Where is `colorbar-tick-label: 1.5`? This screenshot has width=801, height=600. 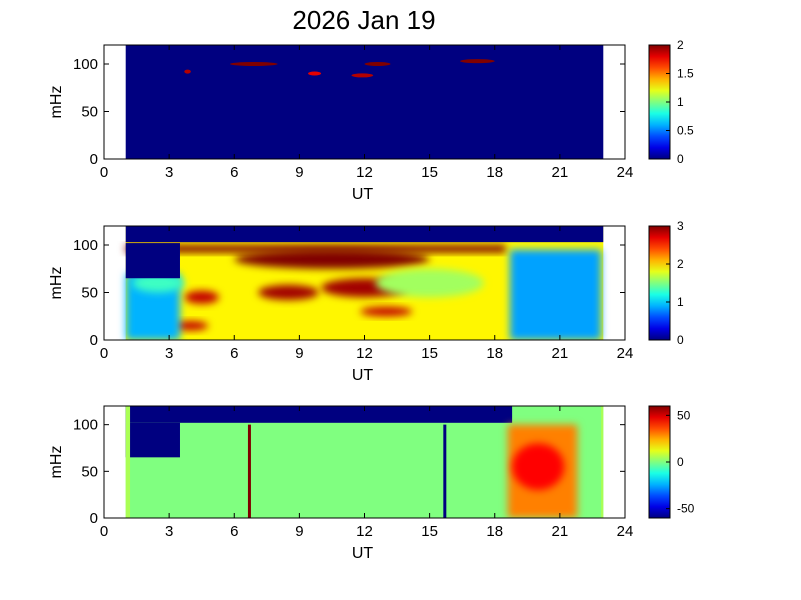
colorbar-tick-label: 1.5 is located at coordinates (685, 74).